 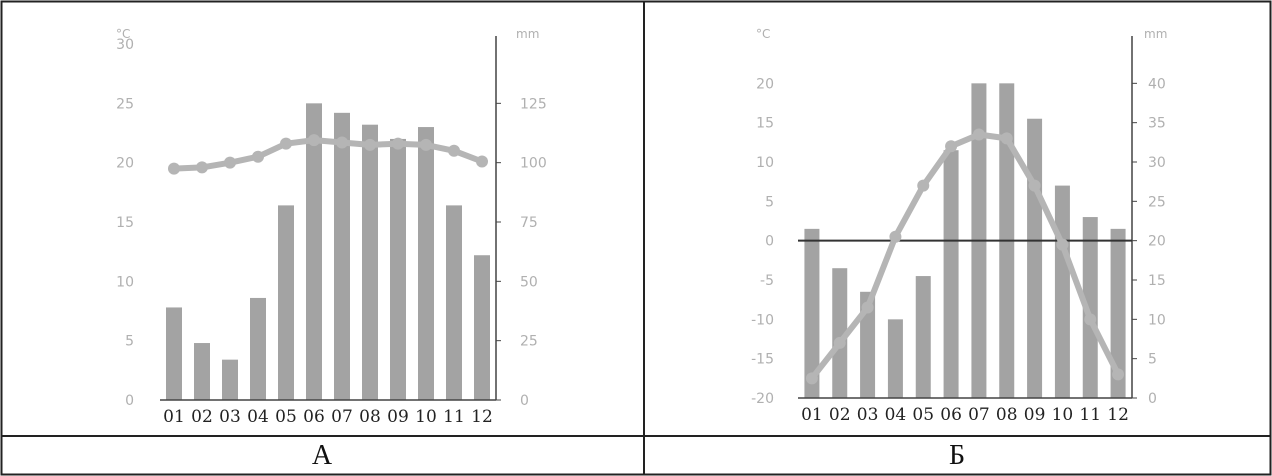 I want to click on temp-tick-label: 25, so click(x=125, y=104).